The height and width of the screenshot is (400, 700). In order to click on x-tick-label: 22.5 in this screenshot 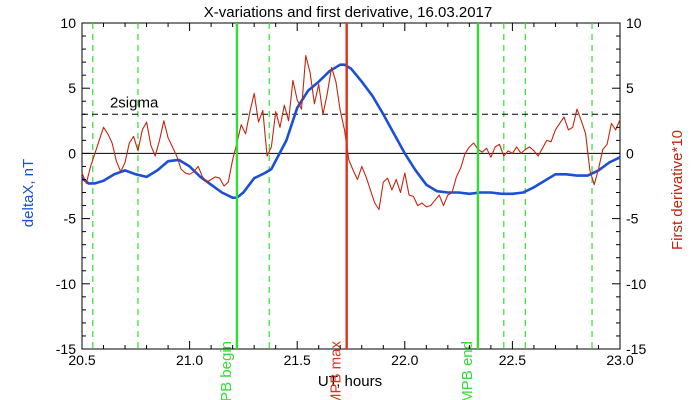, I will do `click(512, 360)`.